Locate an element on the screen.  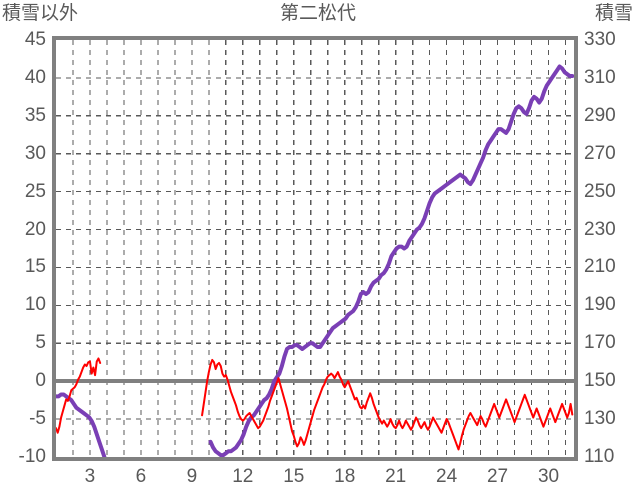
y-axis-left-tick-label: 25 is located at coordinates (35, 191).